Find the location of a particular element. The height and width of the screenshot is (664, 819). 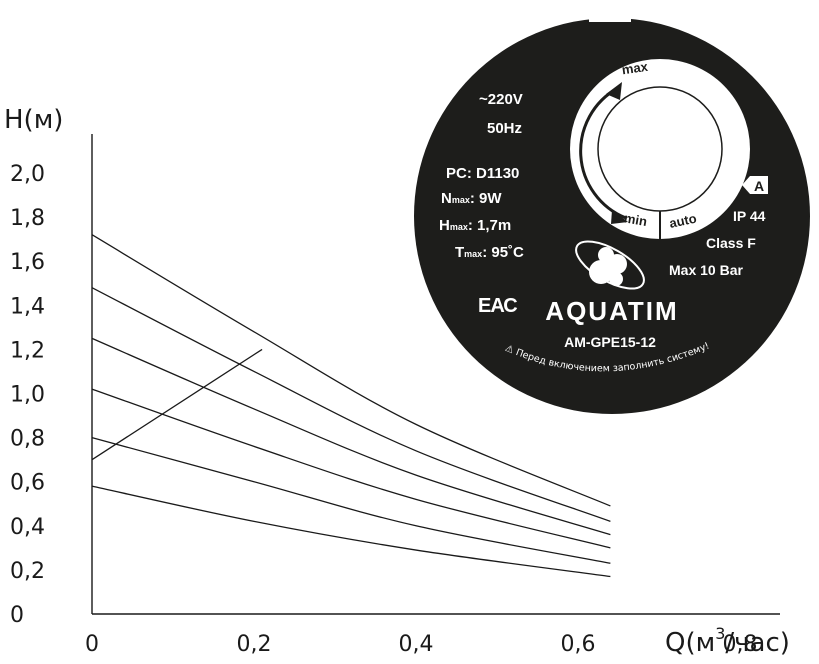

y-tick-label: 1,0 is located at coordinates (27, 395).